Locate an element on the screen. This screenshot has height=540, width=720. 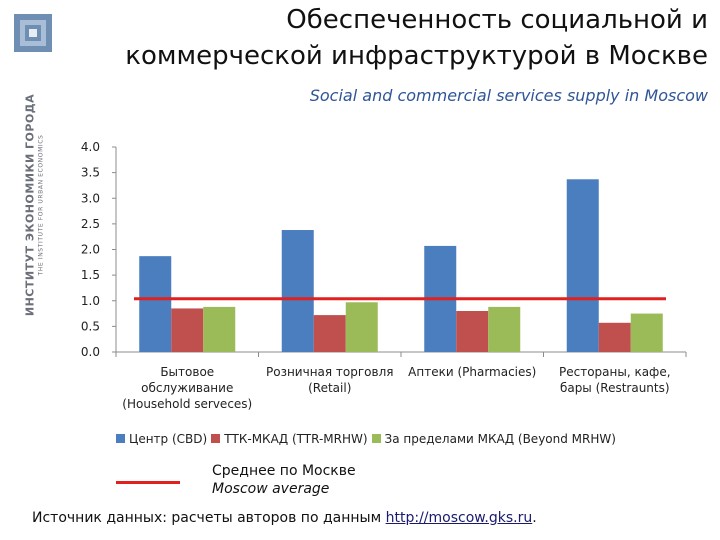
legend-item-3: За пределами МКАД (Beyond MRHW) is located at coordinates (493, 439).